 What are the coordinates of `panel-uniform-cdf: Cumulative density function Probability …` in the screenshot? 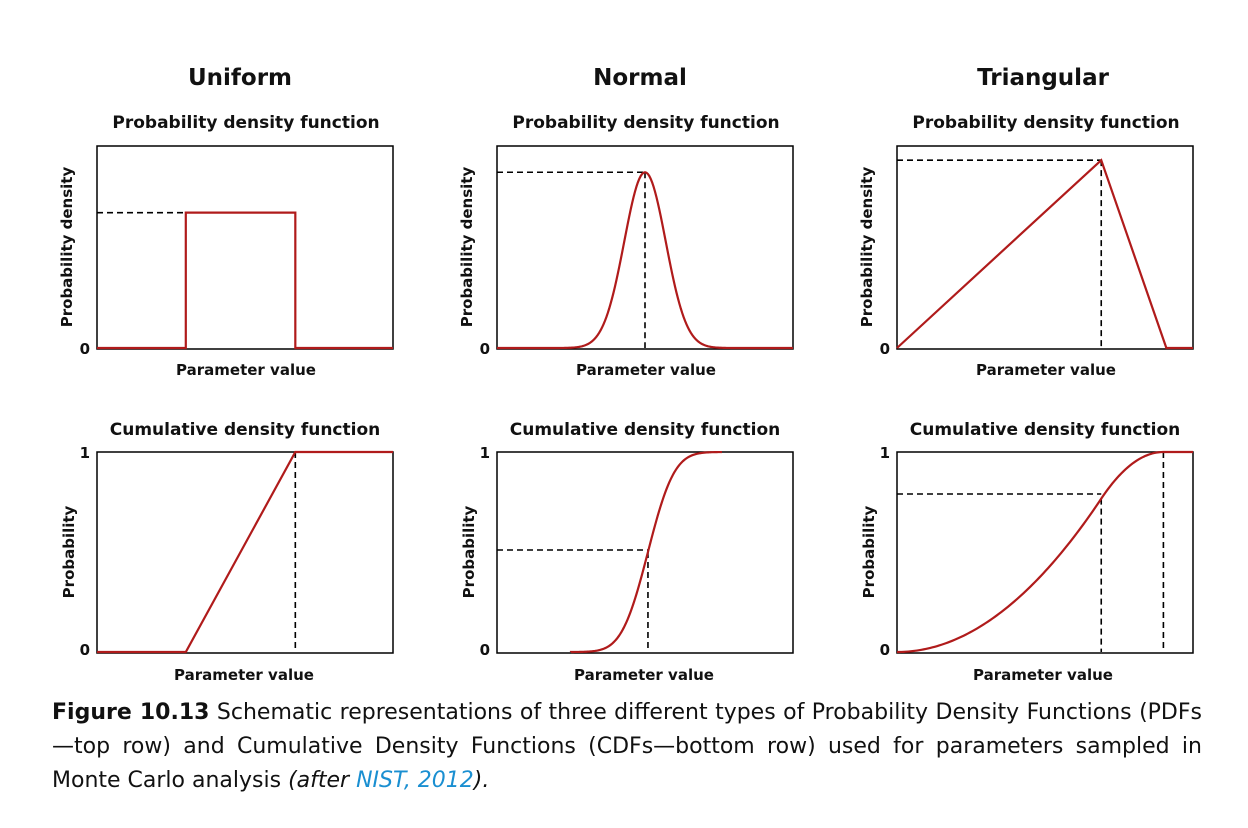 It's located at (227, 552).